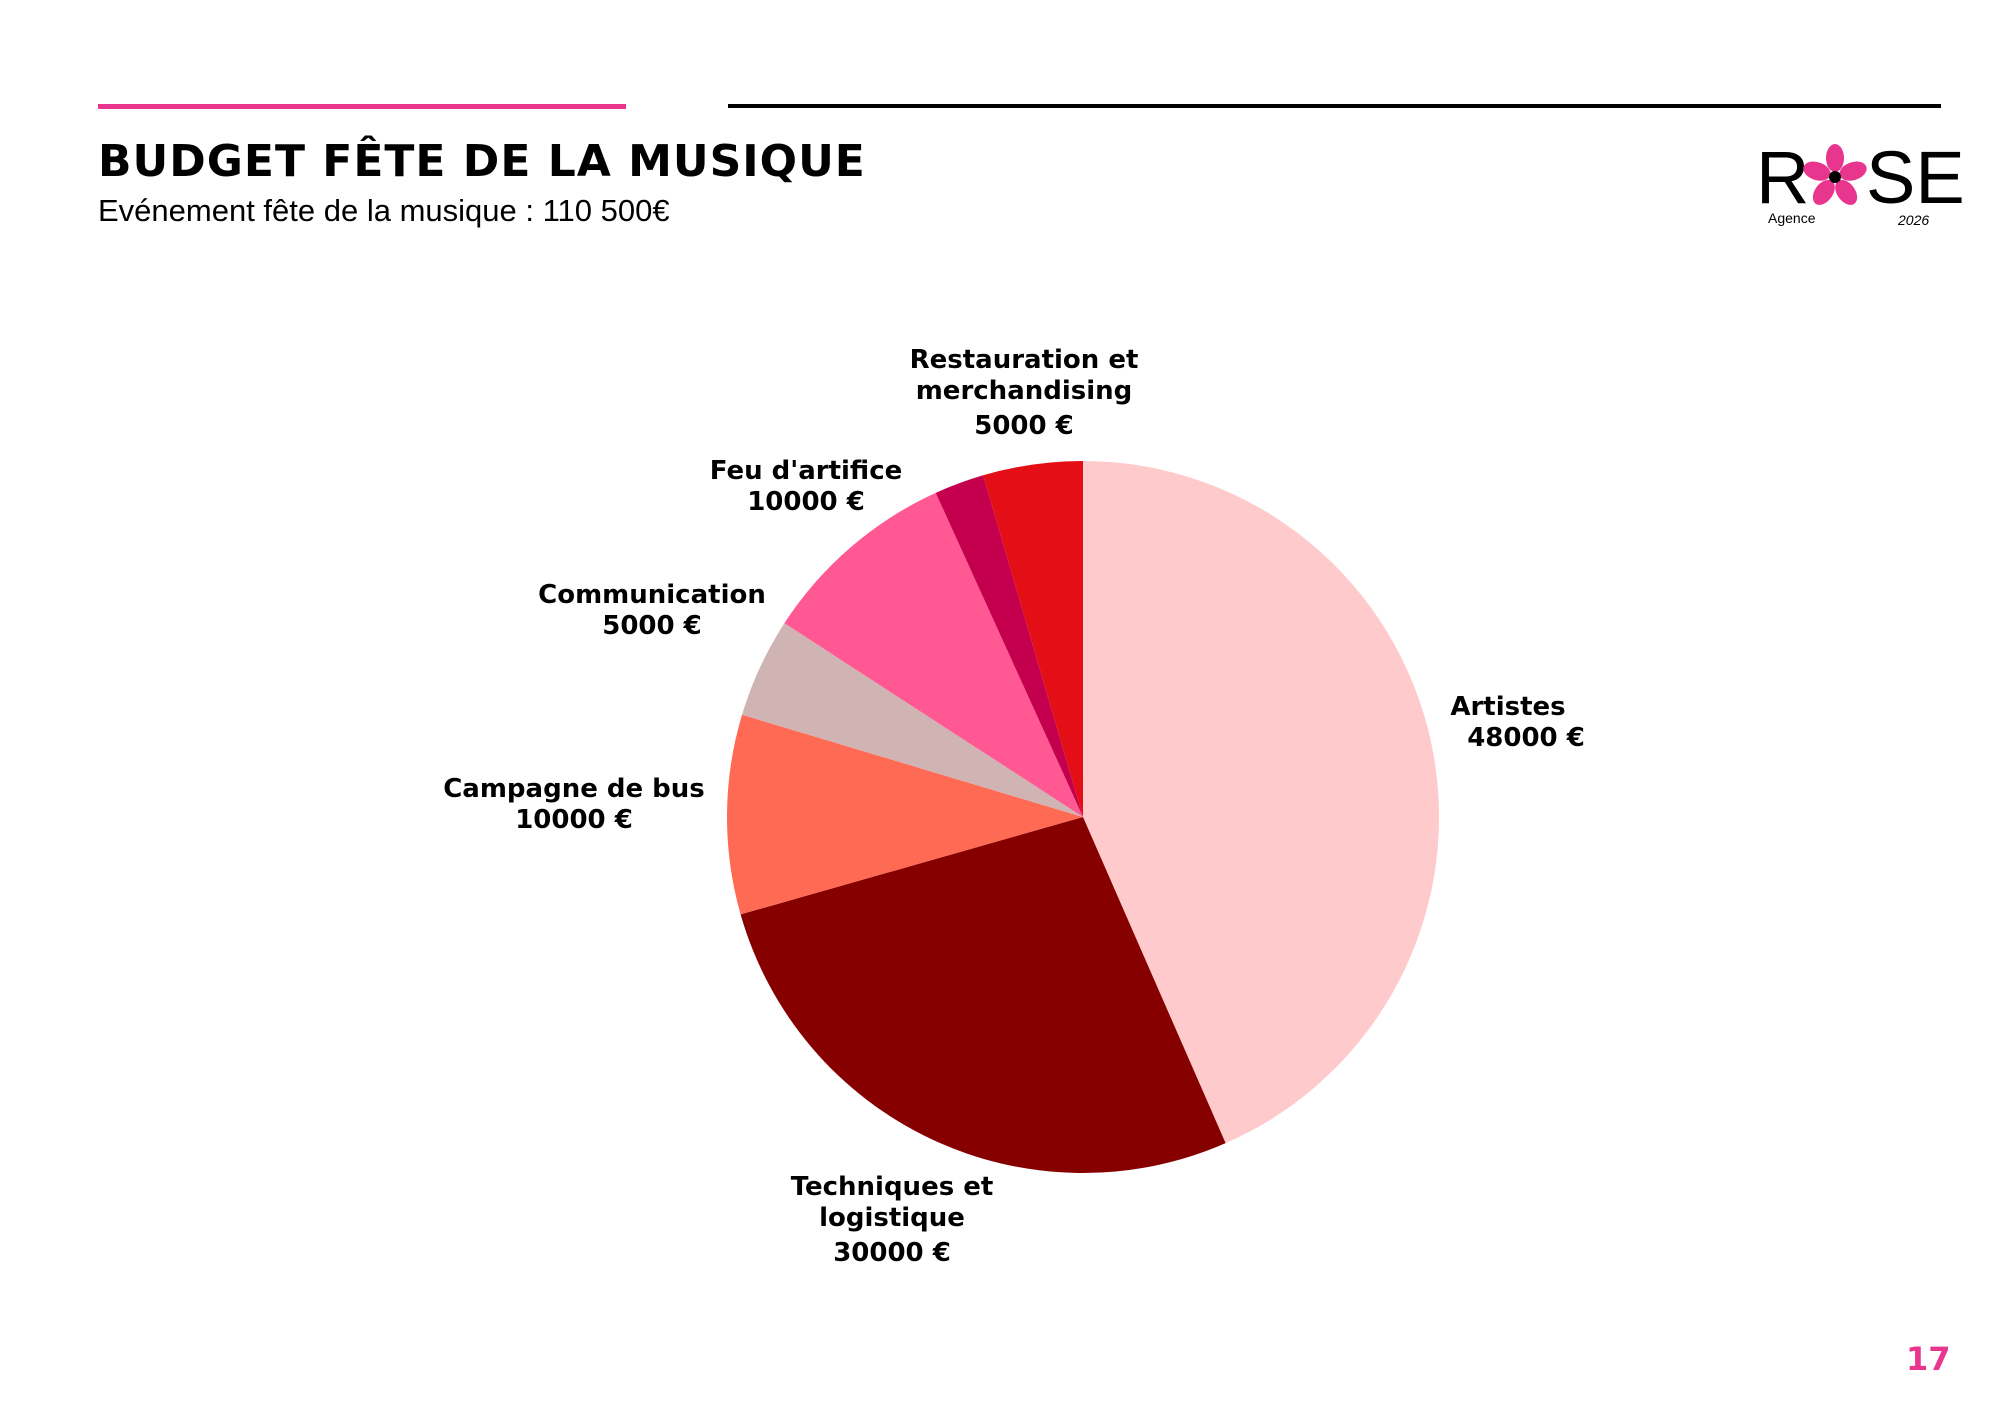 This screenshot has height=1414, width=2000. Describe the element at coordinates (1835, 174) in the screenshot. I see `flower-icon` at that location.